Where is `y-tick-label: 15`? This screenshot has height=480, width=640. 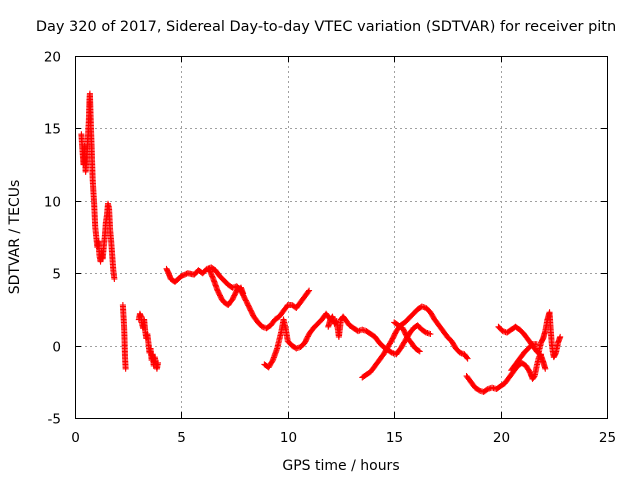 y-tick-label: 15 is located at coordinates (52, 130).